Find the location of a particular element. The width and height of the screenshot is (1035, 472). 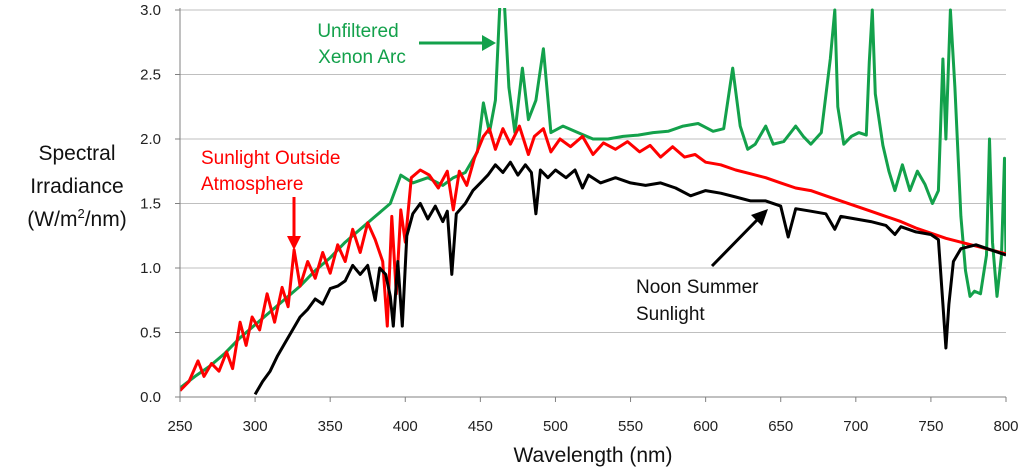

annotation-outside-line-2: Atmosphere is located at coordinates (252, 184).